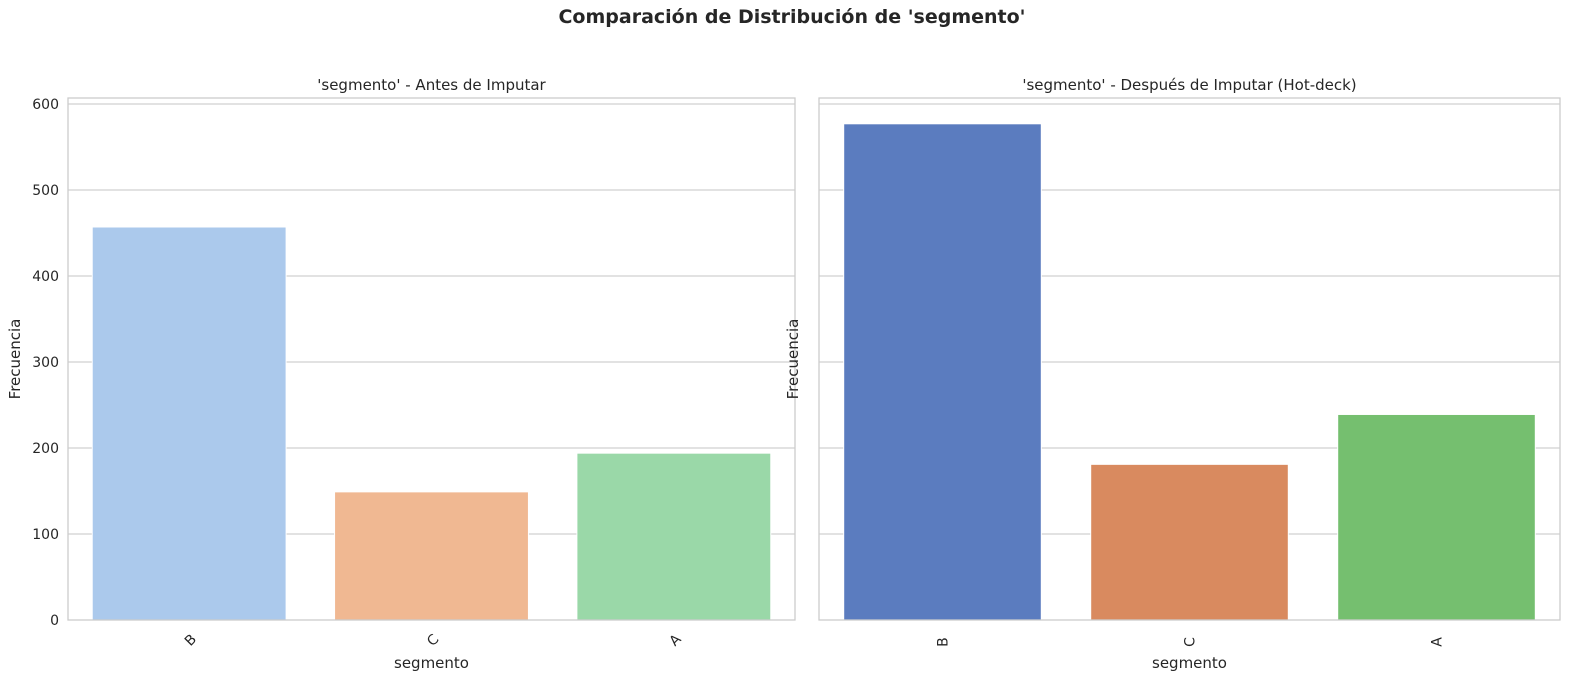 The width and height of the screenshot is (1584, 688). Describe the element at coordinates (45, 277) in the screenshot. I see `chart1-ytick-label: 400` at that location.